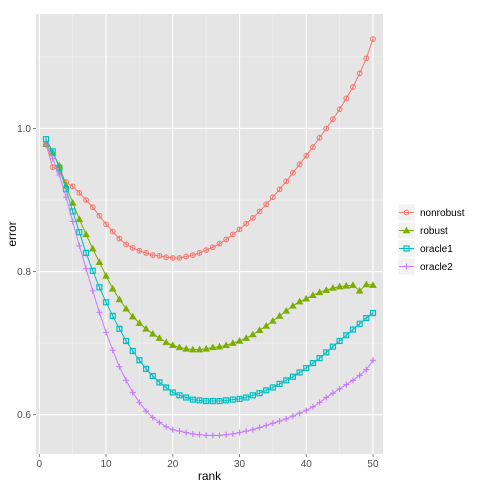  What do you see at coordinates (40, 464) in the screenshot?
I see `x-tick-label: 0` at bounding box center [40, 464].